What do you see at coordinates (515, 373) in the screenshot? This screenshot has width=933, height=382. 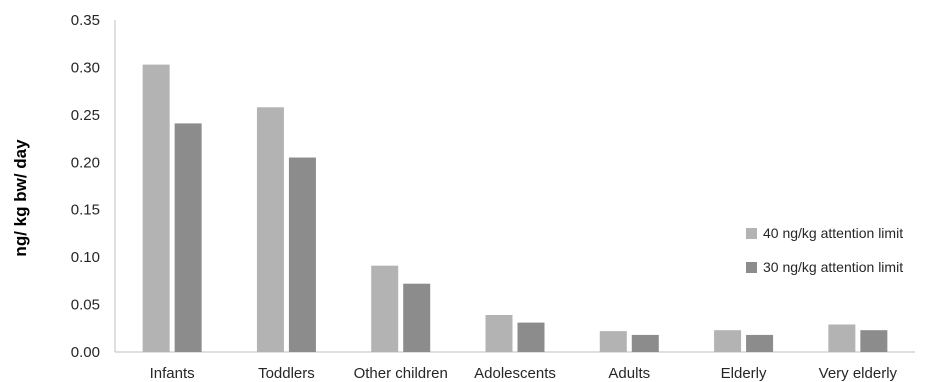 I see `x-category-label: Adolescents` at bounding box center [515, 373].